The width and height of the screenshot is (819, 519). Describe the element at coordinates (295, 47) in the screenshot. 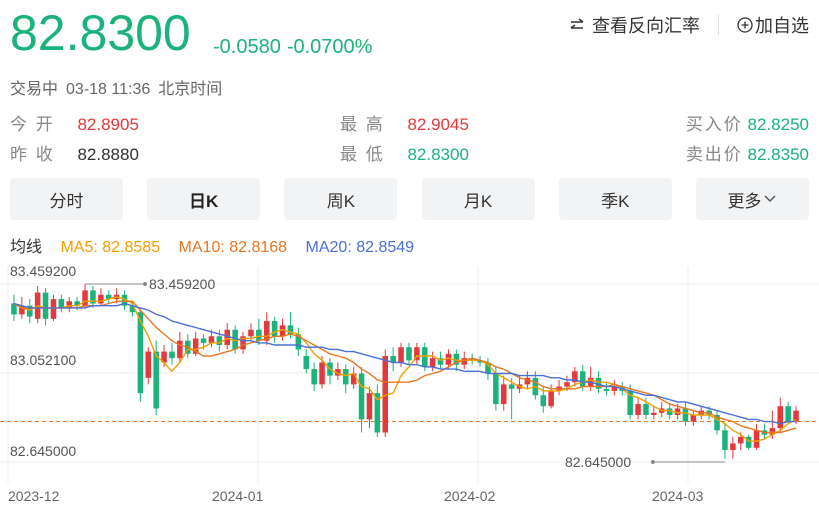

I see `price-change: -0.0580 -0.0700%` at that location.